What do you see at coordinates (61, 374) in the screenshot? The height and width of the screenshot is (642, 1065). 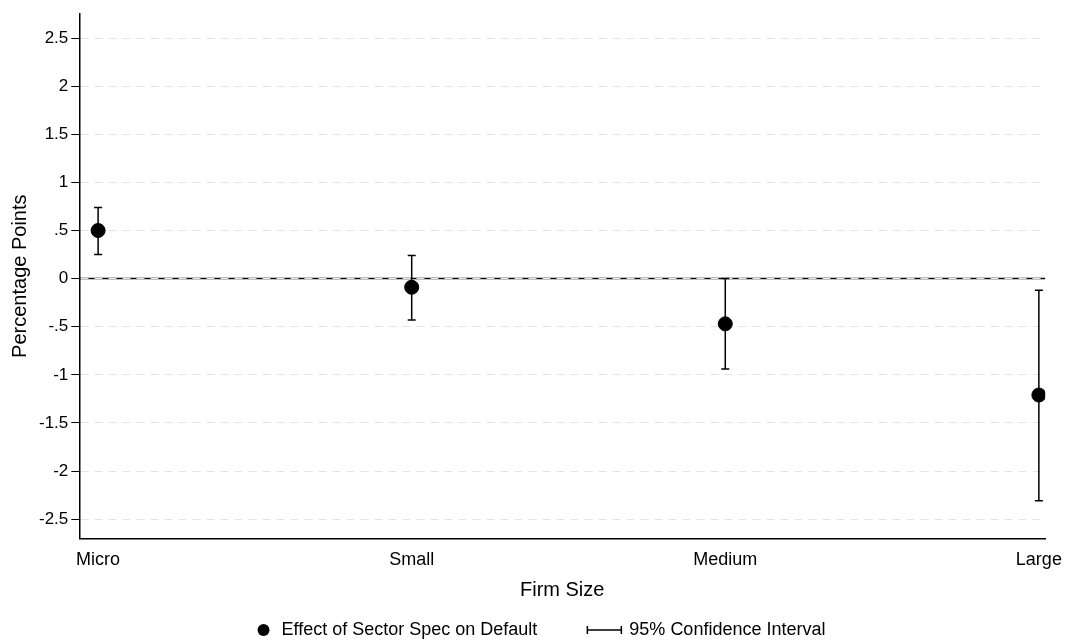 I see `y-tick-label: -1` at bounding box center [61, 374].